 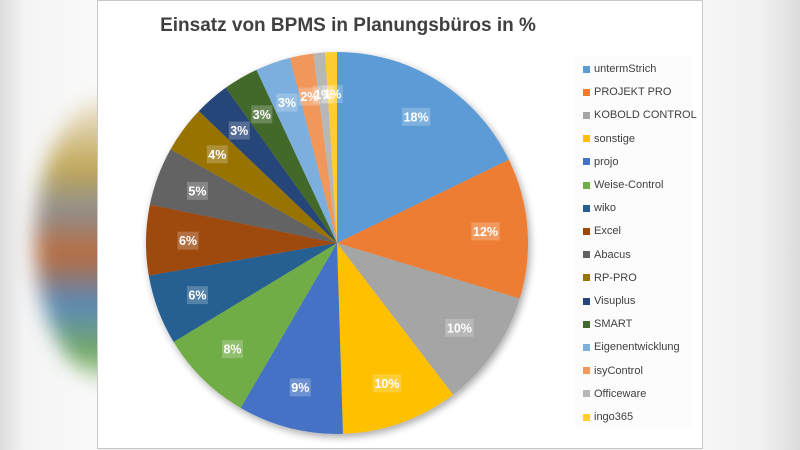 What do you see at coordinates (607, 231) in the screenshot?
I see `legend-label: Excel` at bounding box center [607, 231].